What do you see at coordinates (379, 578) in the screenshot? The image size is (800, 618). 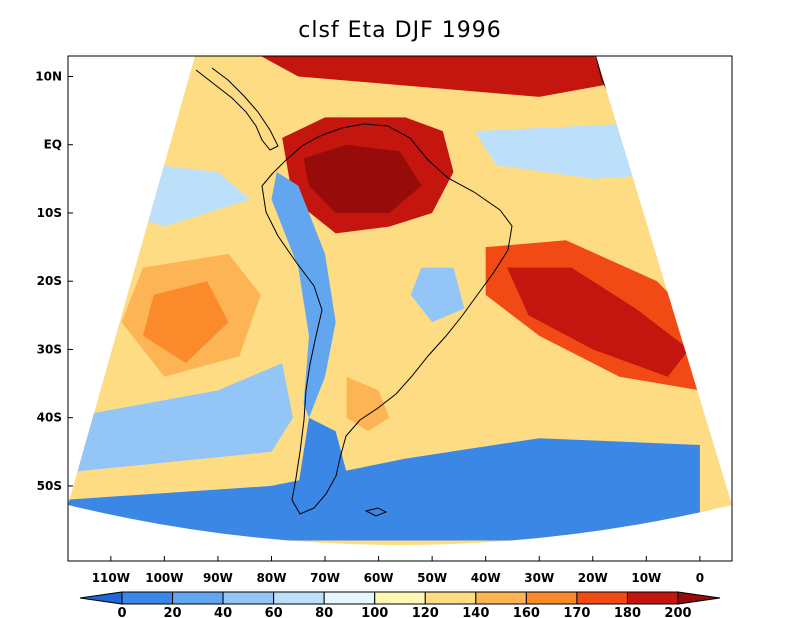 I see `x-tick-label: 60W` at bounding box center [379, 578].